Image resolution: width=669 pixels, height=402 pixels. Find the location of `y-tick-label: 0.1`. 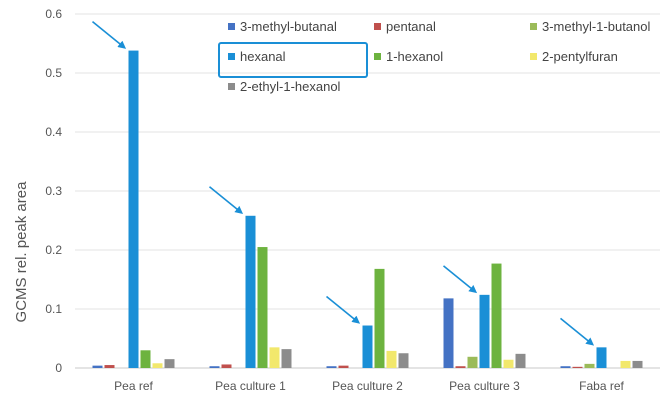

y-tick-label: 0.1 is located at coordinates (53, 309).